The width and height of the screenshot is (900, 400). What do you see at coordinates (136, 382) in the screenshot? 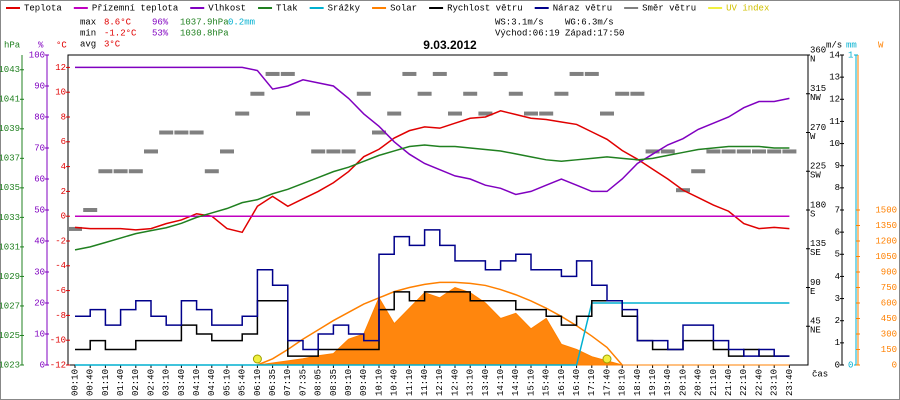
I see `x-tick-label: 02:10` at bounding box center [136, 382].